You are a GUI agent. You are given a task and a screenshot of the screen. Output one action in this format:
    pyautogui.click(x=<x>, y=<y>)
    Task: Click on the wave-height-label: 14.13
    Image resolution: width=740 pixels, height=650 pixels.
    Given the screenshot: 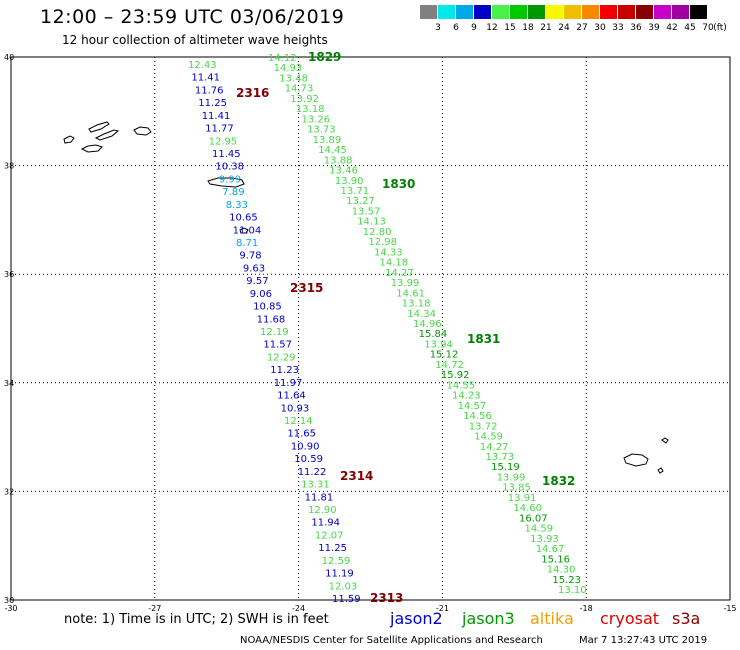 What is the action you would take?
    pyautogui.click(x=371, y=222)
    